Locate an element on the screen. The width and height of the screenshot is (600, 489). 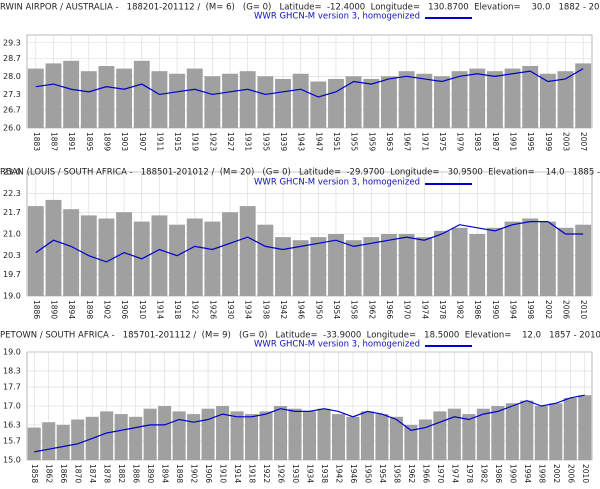
x-tick-label: 1922 is located at coordinates (195, 309).